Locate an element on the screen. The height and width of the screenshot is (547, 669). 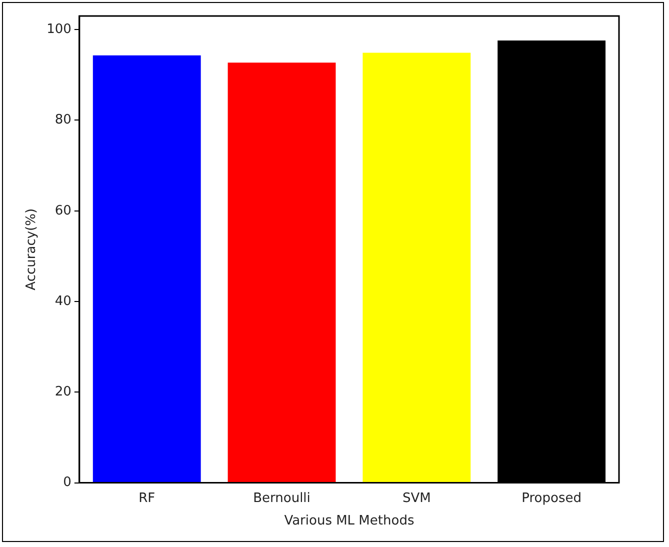
y-axis-title: Accuracy(%) is located at coordinates (32, 249).